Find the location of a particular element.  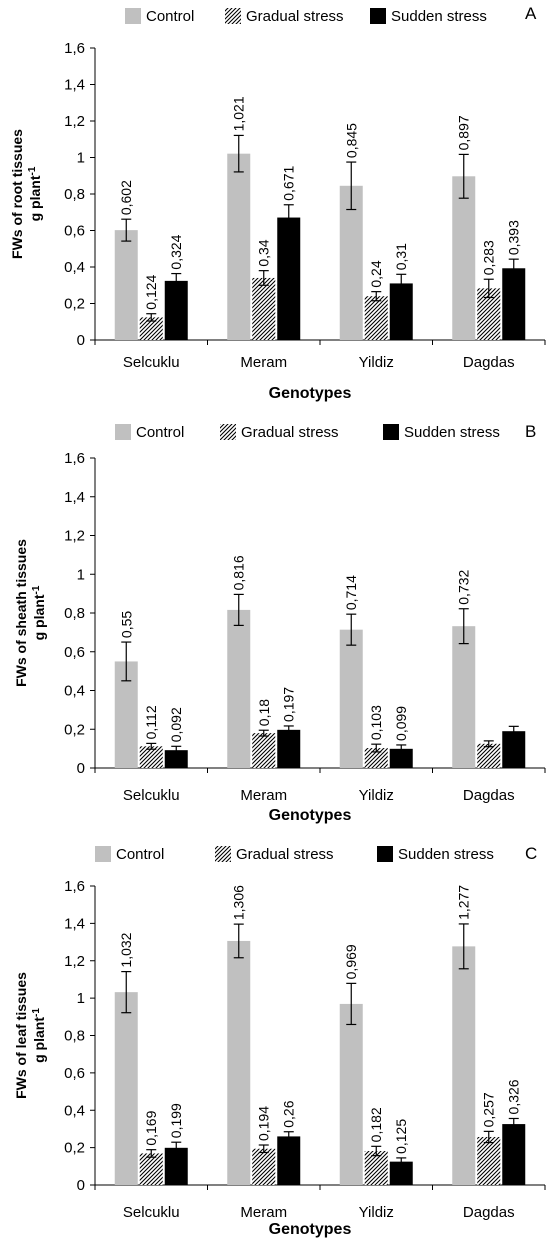

data-label: 0,197 is located at coordinates (289, 704).